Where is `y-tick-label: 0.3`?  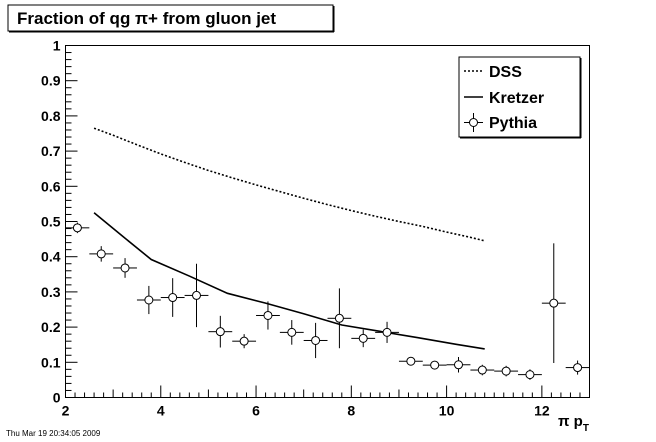
y-tick-label: 0.3 is located at coordinates (51, 292).